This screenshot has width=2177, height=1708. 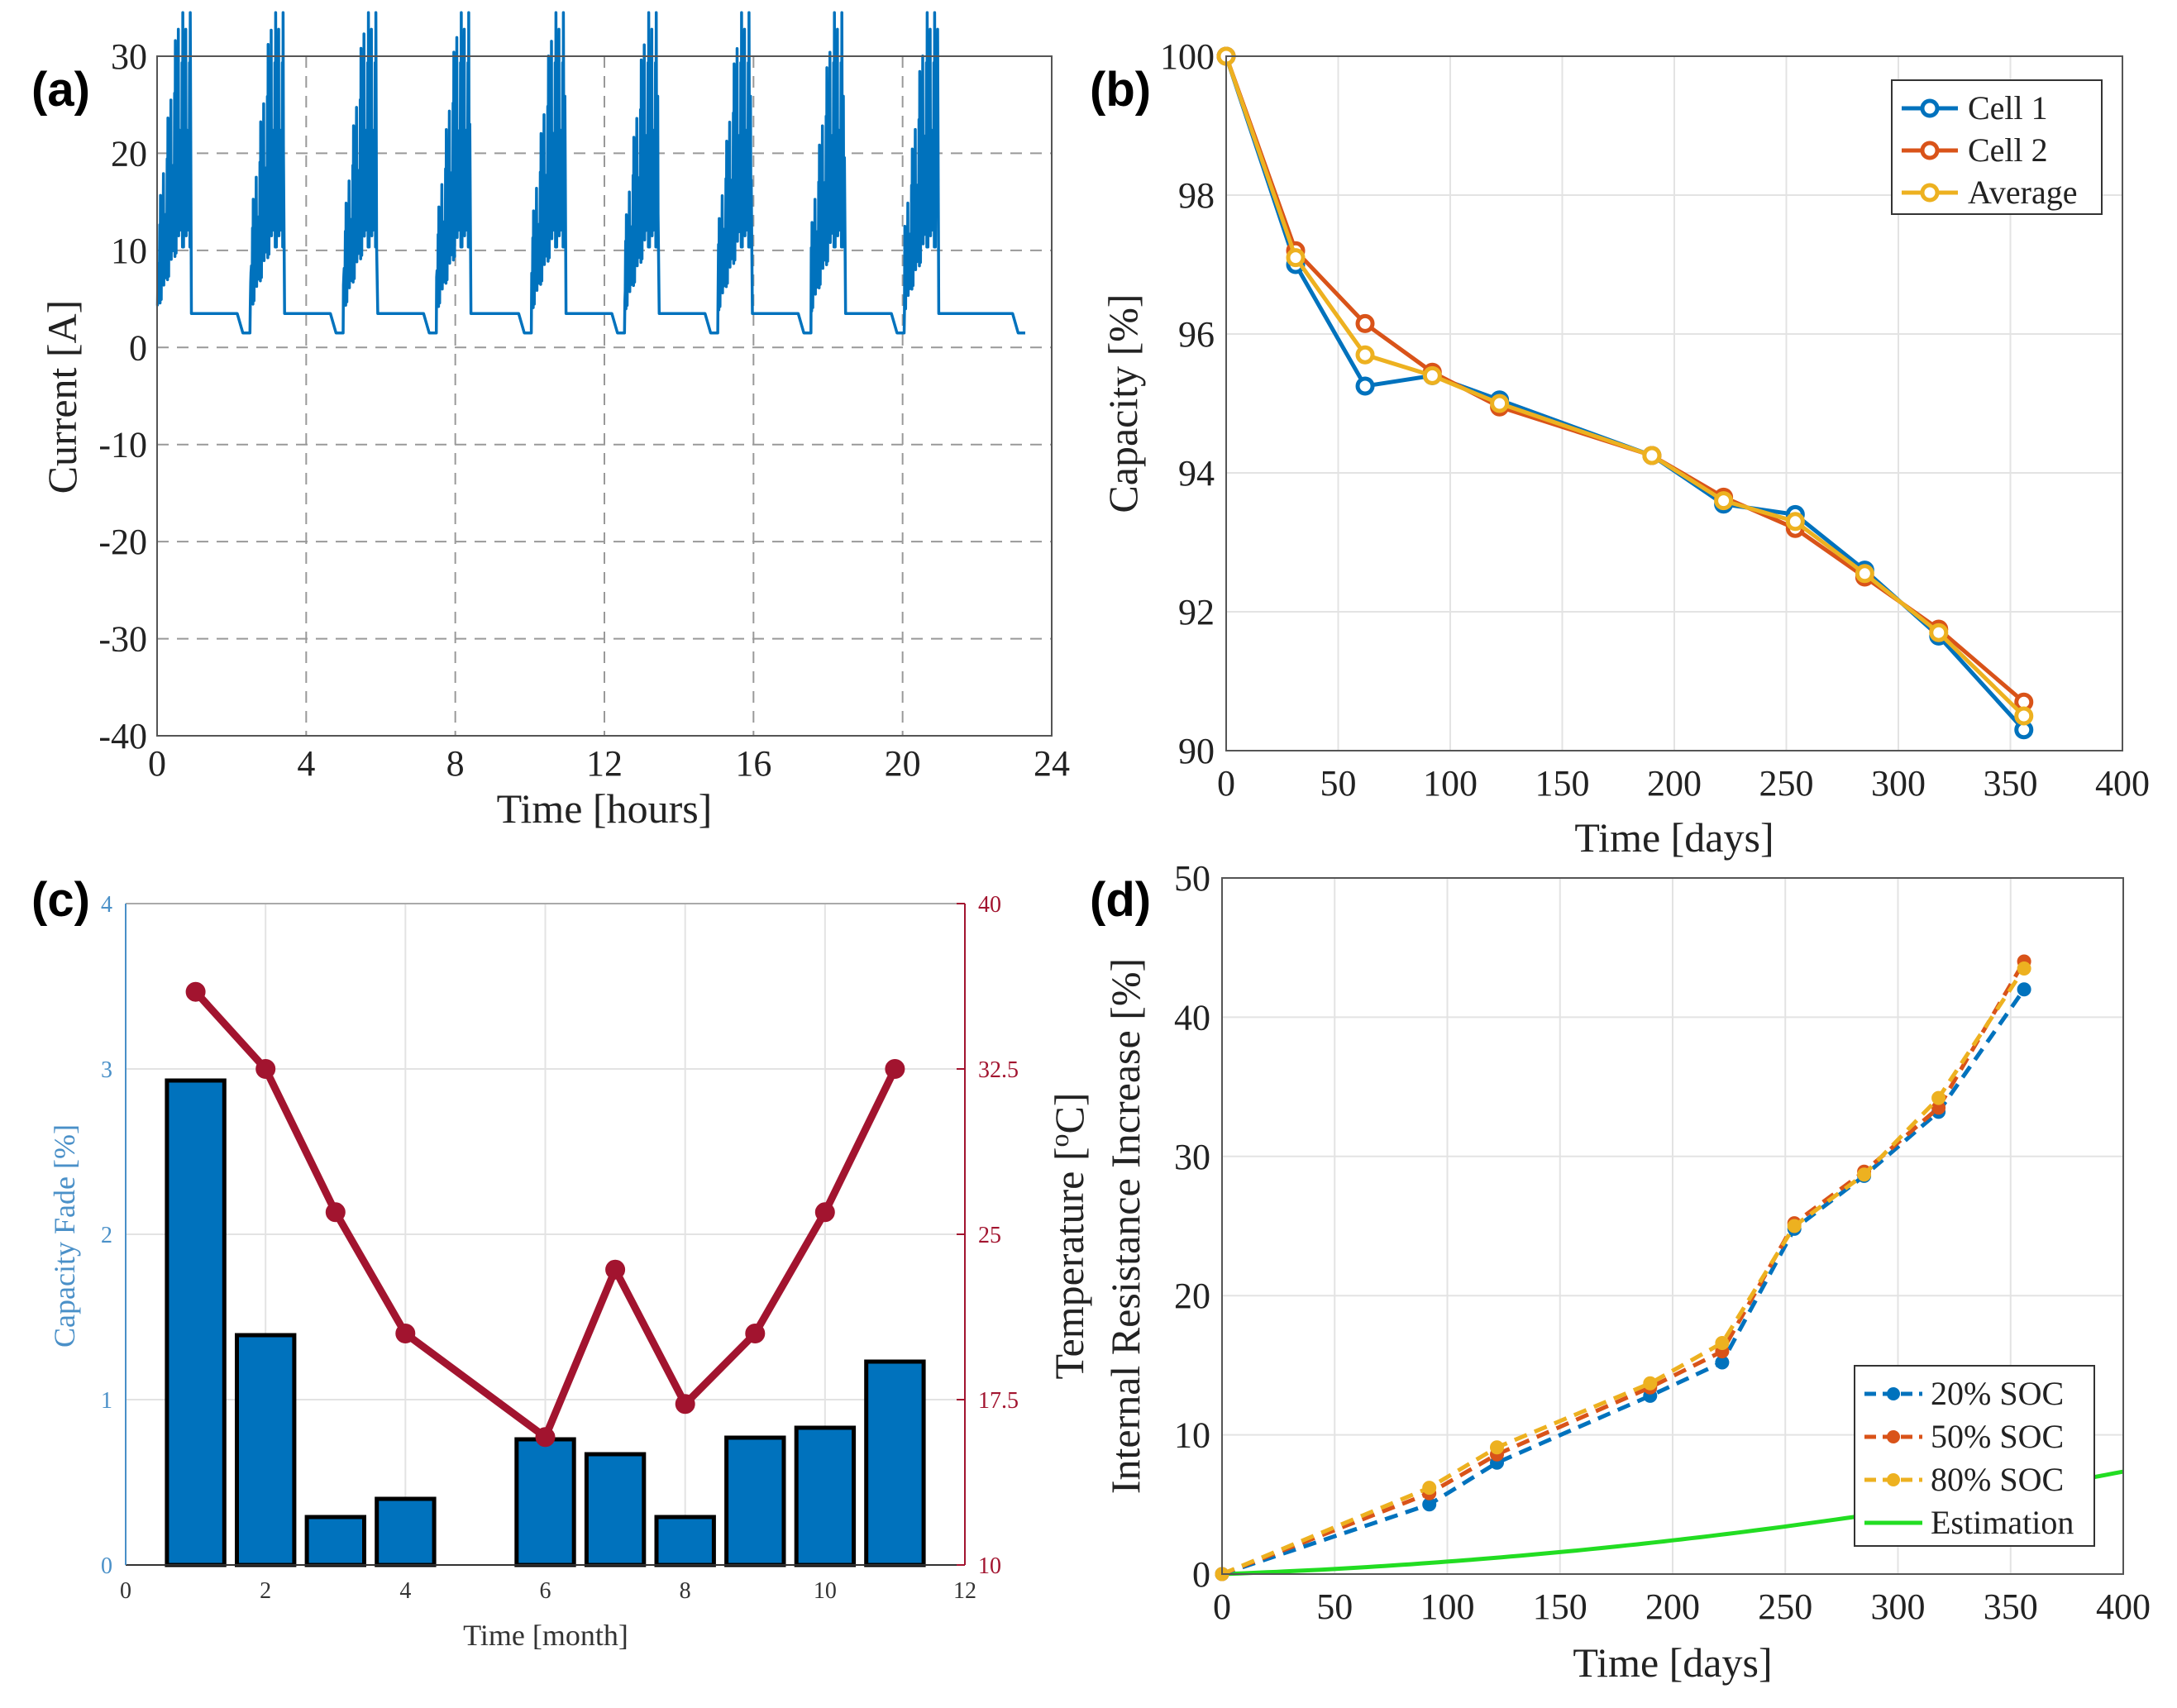 What do you see at coordinates (1125, 1226) in the screenshot?
I see `panel-d-y-axis-label: Internal Resistance Increase [%]` at bounding box center [1125, 1226].